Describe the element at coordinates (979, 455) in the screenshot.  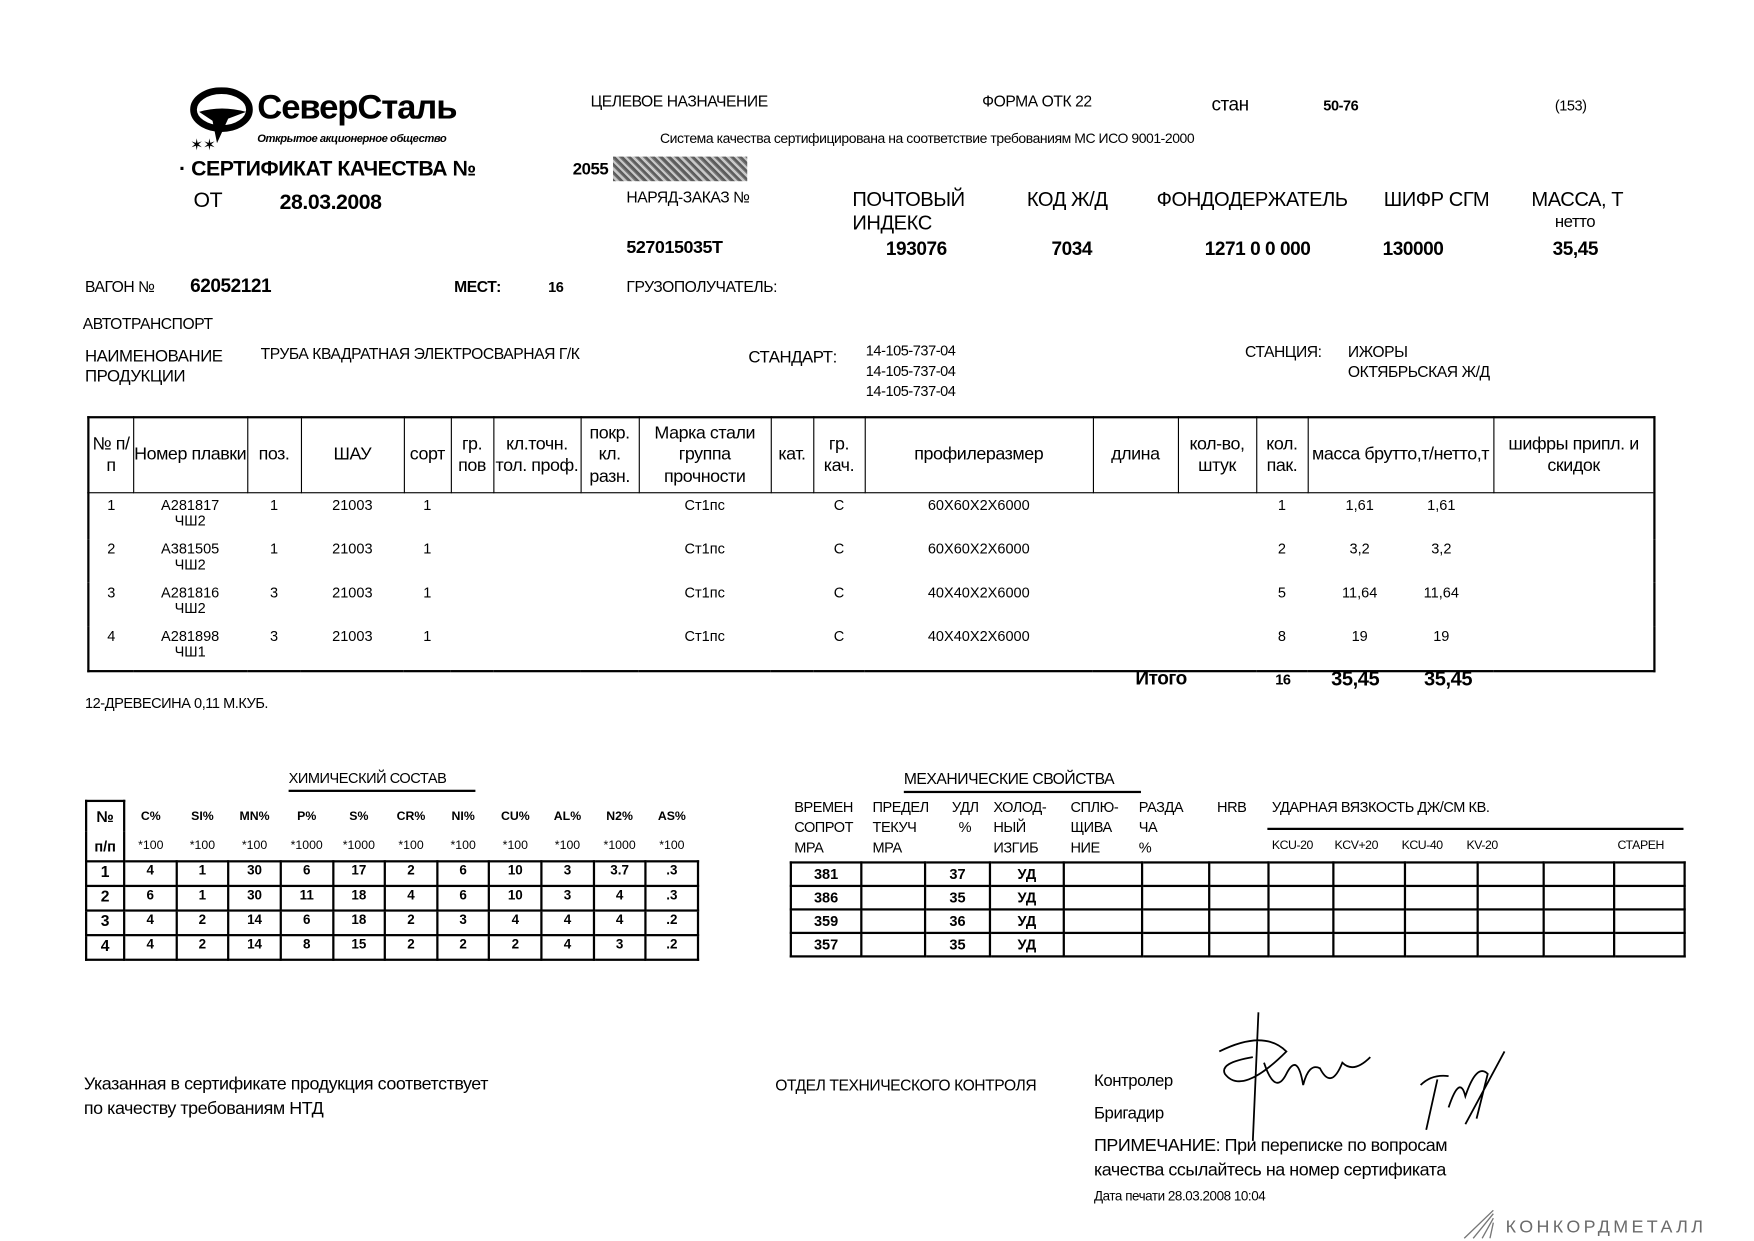
I see `column-header: профилеразмер` at that location.